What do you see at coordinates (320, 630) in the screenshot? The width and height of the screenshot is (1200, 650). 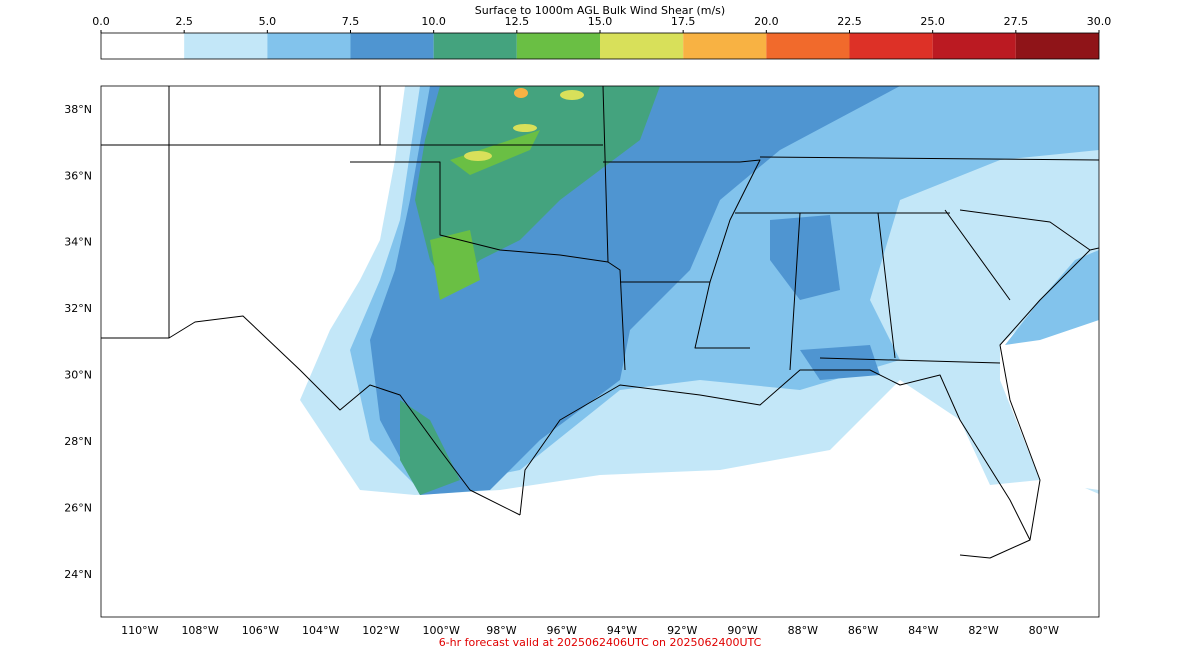 I see `lon-tick-label: 104°W` at bounding box center [320, 630].